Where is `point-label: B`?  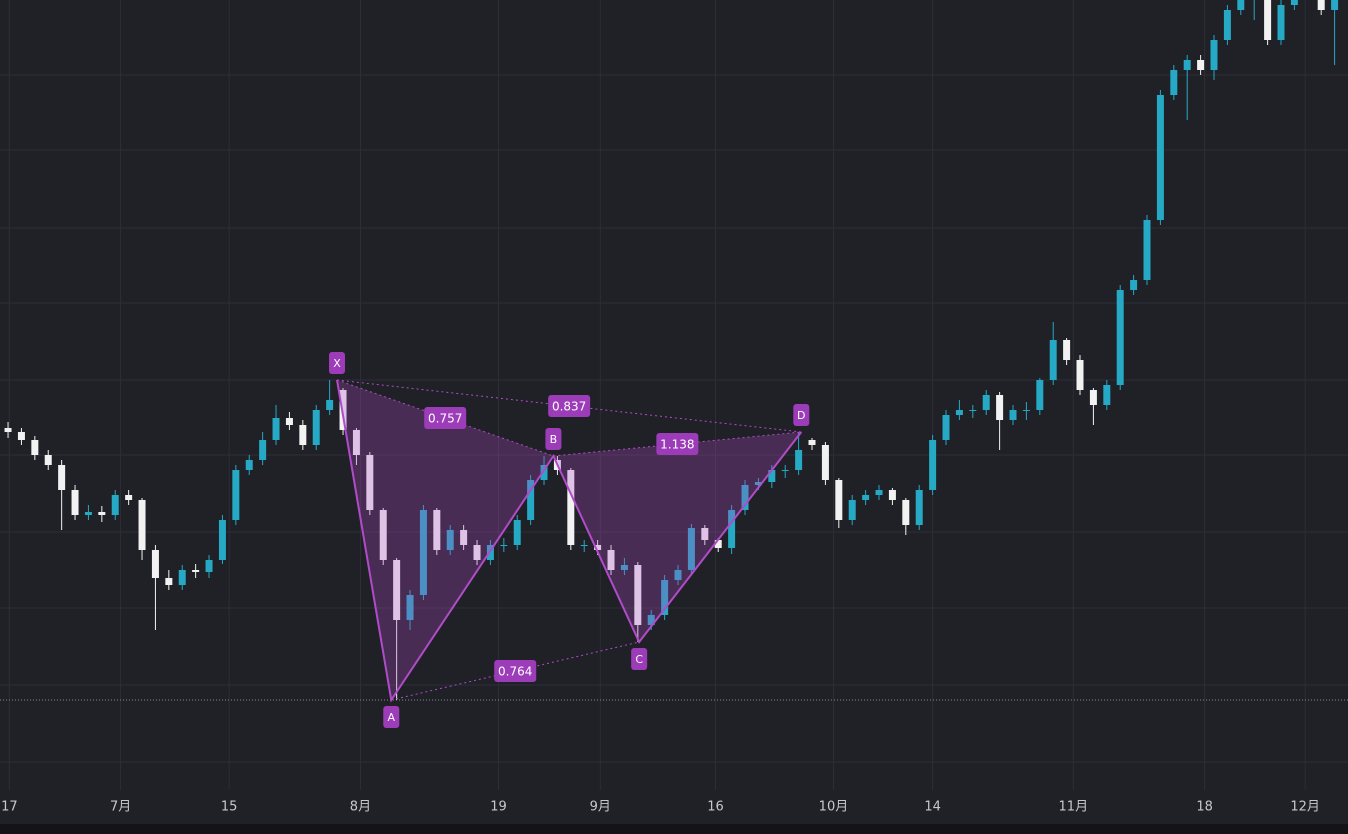 point-label: B is located at coordinates (554, 439).